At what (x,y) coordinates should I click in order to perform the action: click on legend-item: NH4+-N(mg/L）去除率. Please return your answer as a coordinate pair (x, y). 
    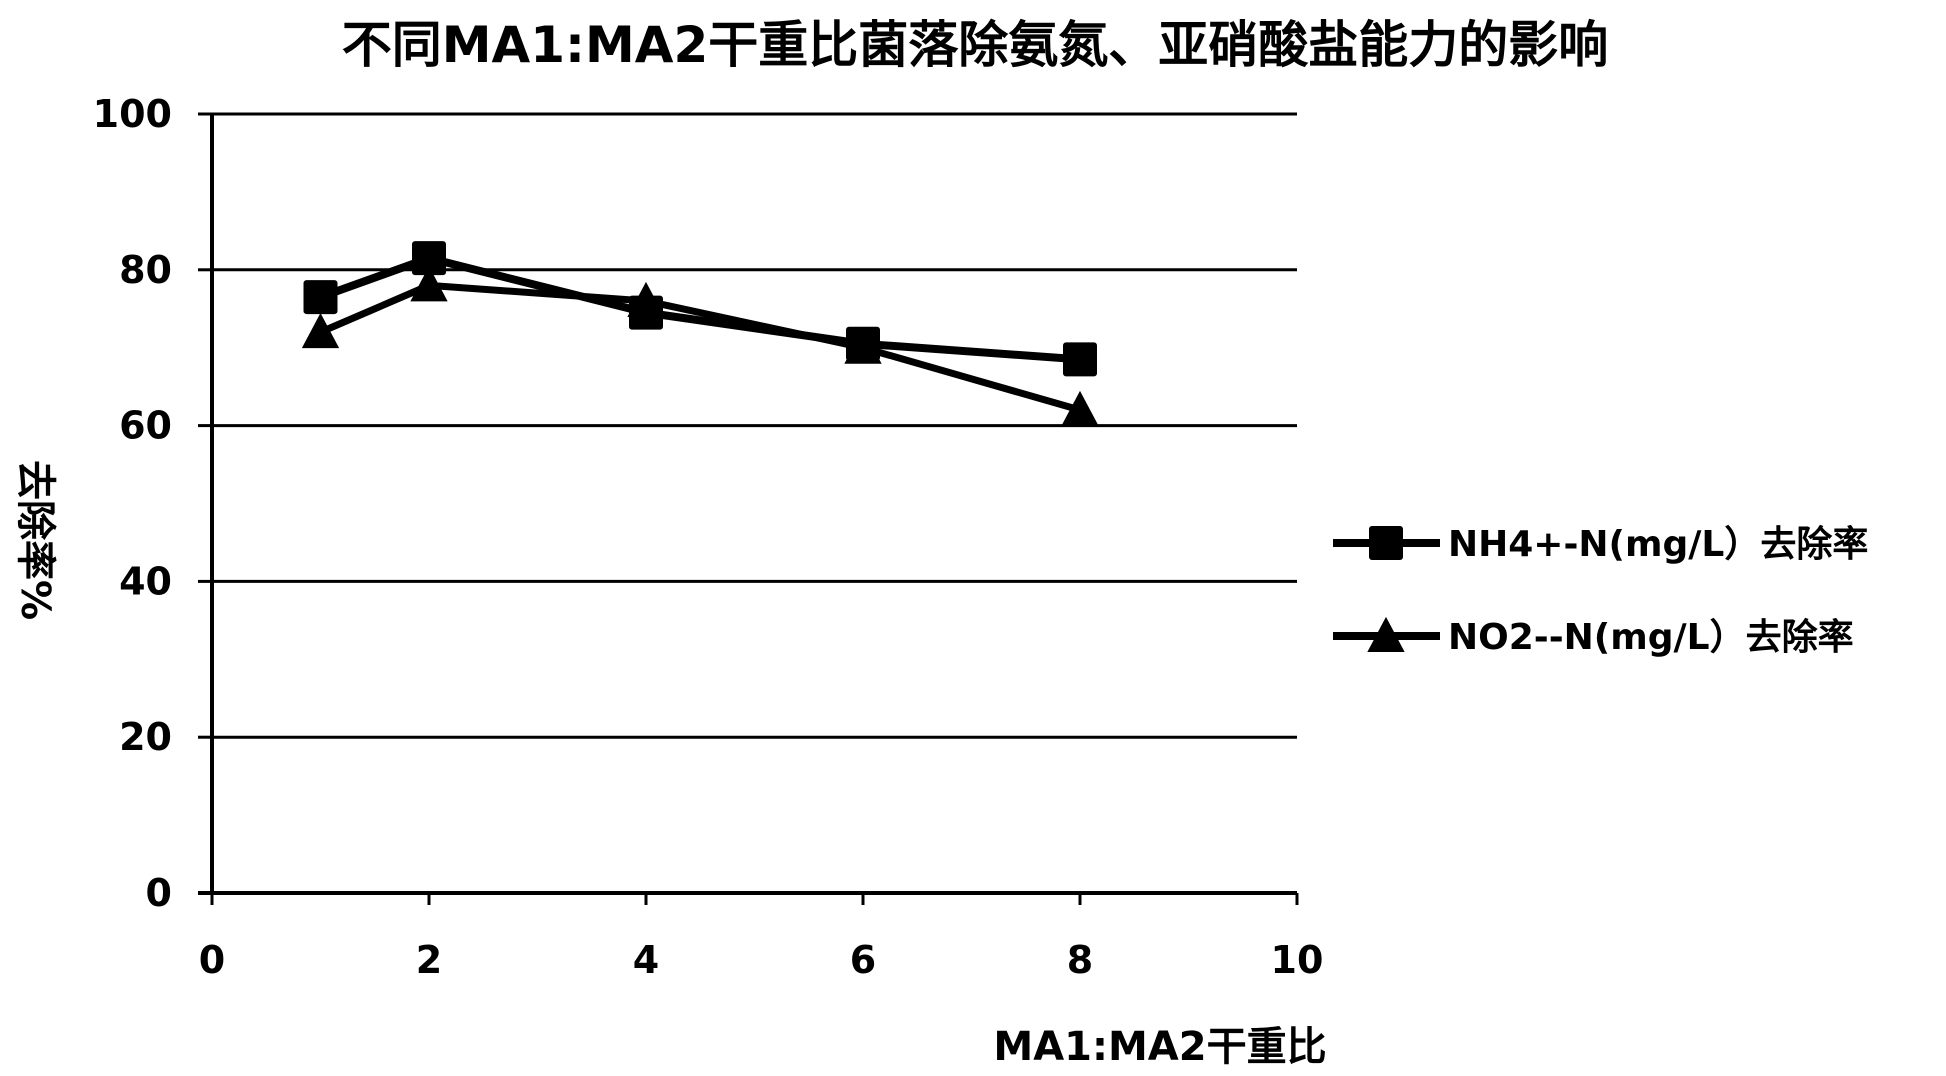
    Looking at the image, I should click on (1600, 544).